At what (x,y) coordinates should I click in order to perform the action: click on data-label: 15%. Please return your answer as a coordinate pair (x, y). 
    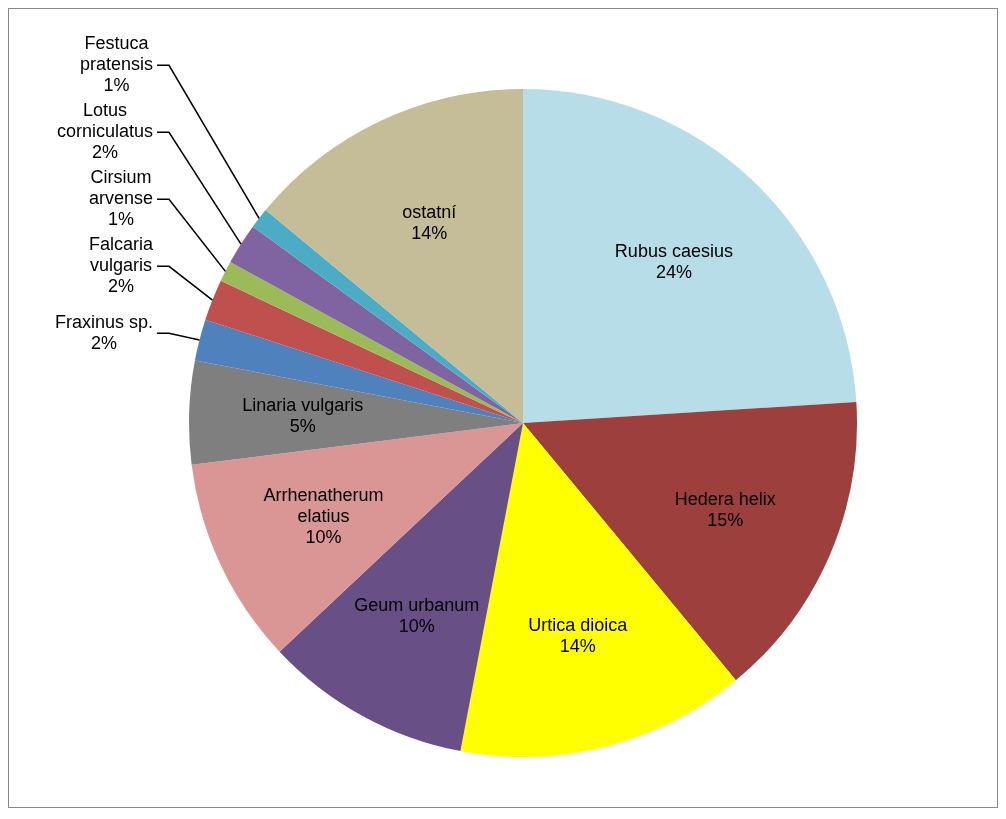
    Looking at the image, I should click on (725, 520).